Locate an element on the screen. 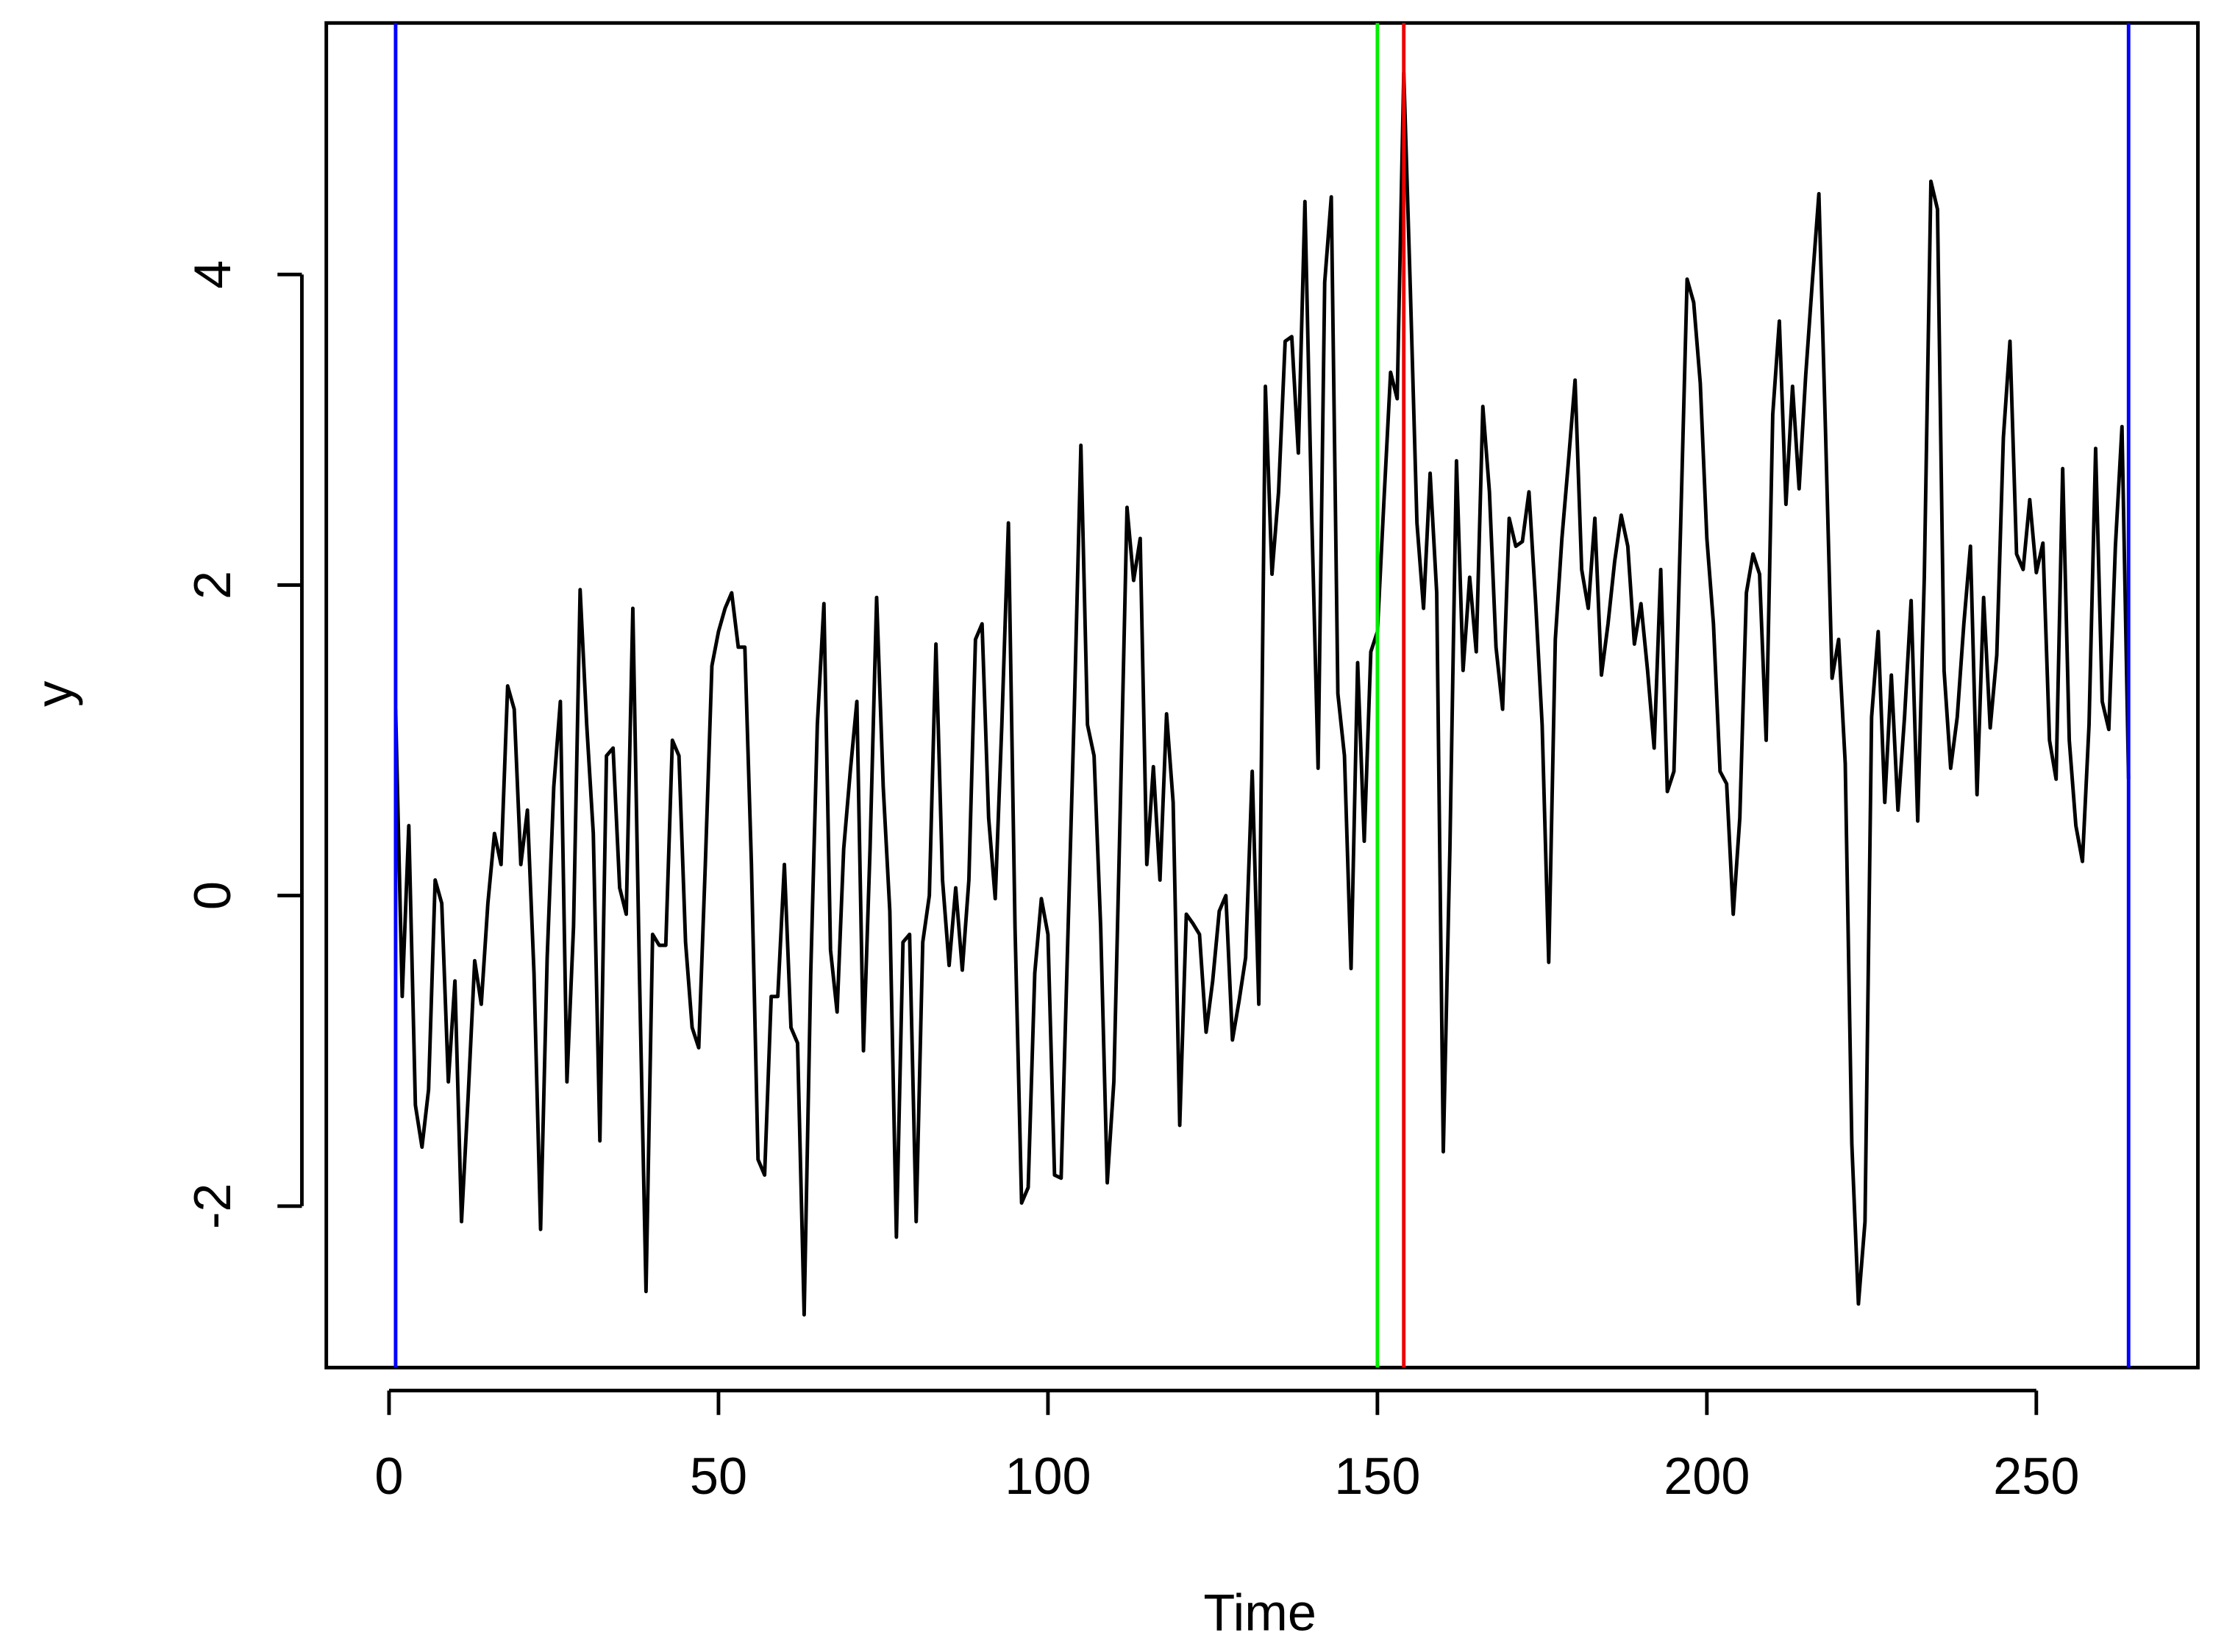  x-tick-label: 0 is located at coordinates (388, 1476).